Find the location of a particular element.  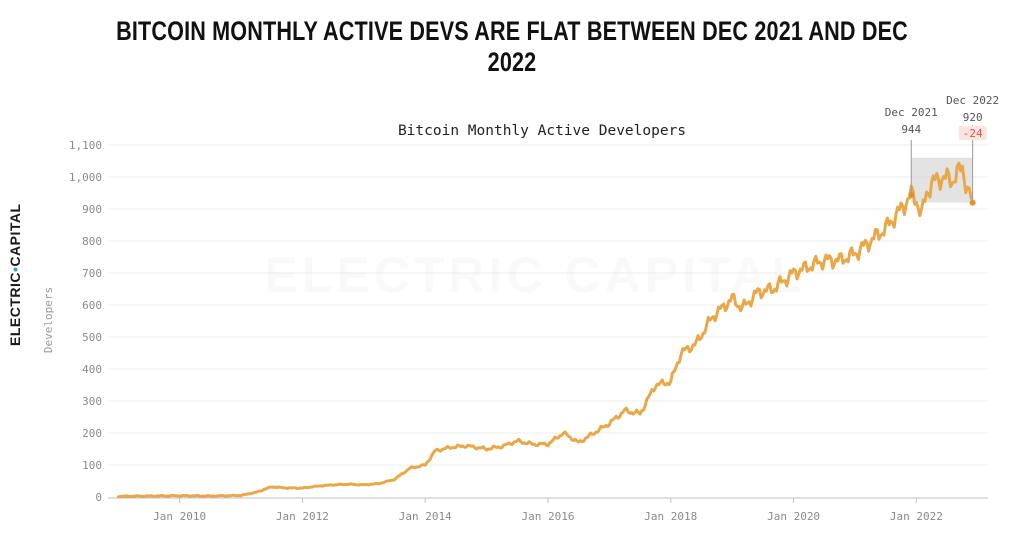

annotation-value-label: 944 is located at coordinates (911, 129).